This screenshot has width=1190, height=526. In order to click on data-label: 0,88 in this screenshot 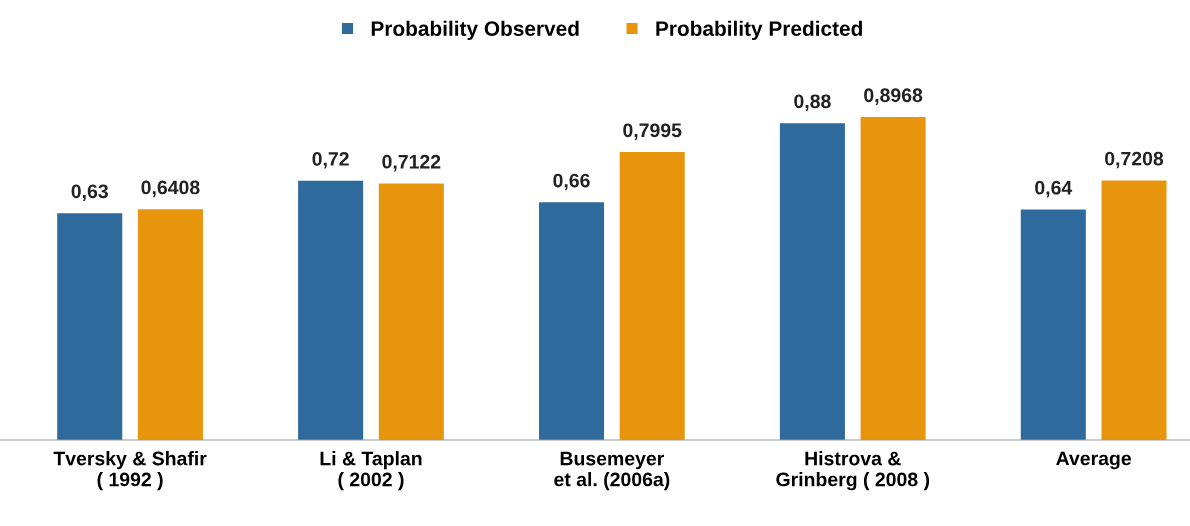, I will do `click(812, 102)`.